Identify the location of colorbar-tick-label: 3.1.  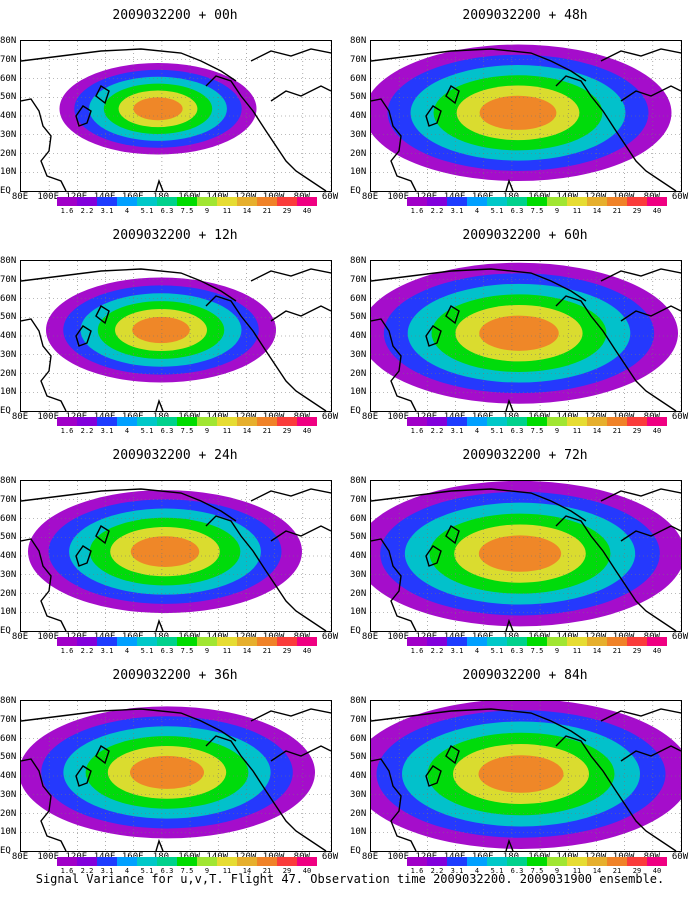
(457, 651).